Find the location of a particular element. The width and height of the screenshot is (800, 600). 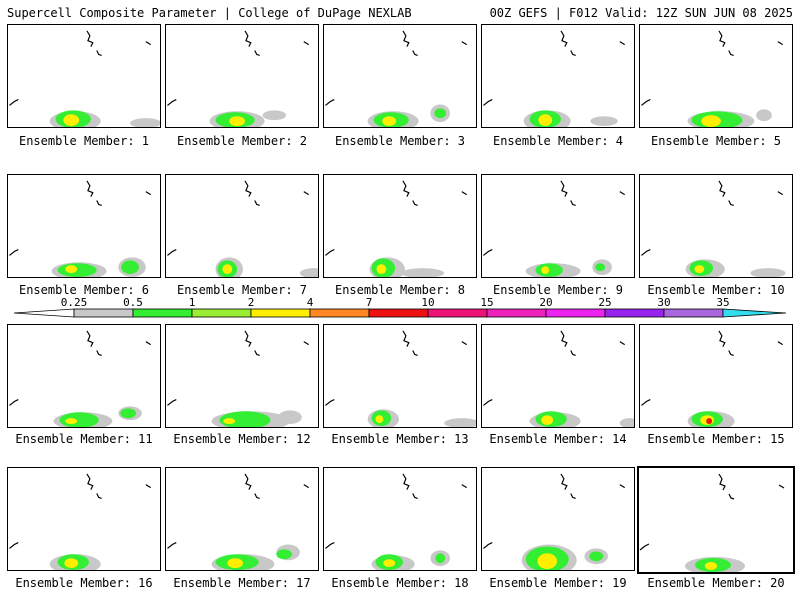

panel-label: Ensemble Member: 6 is located at coordinates (84, 290).